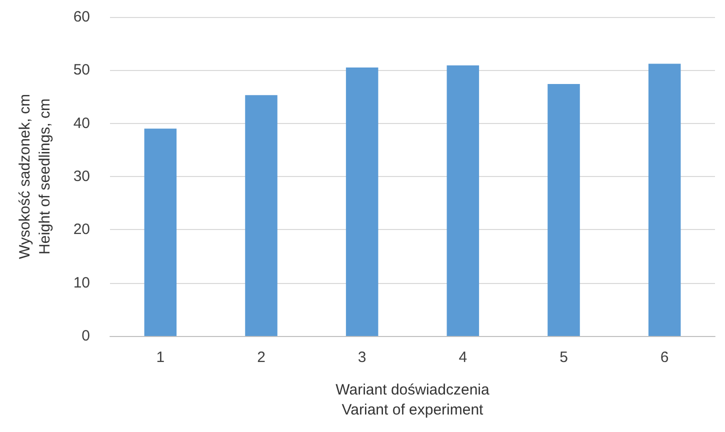 Image resolution: width=725 pixels, height=432 pixels. What do you see at coordinates (81, 176) in the screenshot?
I see `y-tick-label: 30` at bounding box center [81, 176].